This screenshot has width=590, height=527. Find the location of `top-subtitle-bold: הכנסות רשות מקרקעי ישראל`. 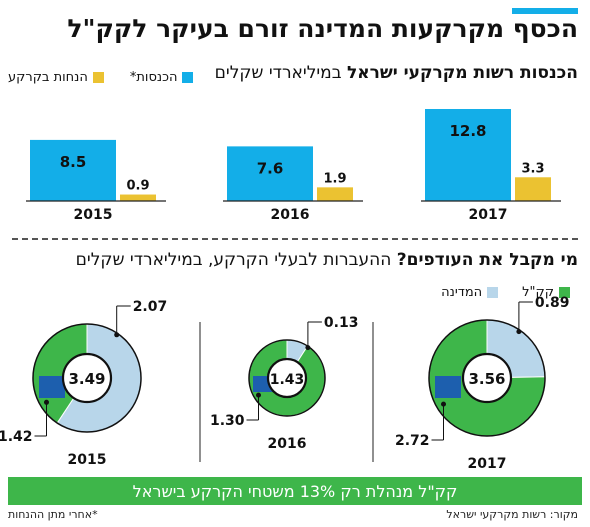

top-subtitle-bold: הכנסות רשות מקרקעי ישראל is located at coordinates (462, 73).